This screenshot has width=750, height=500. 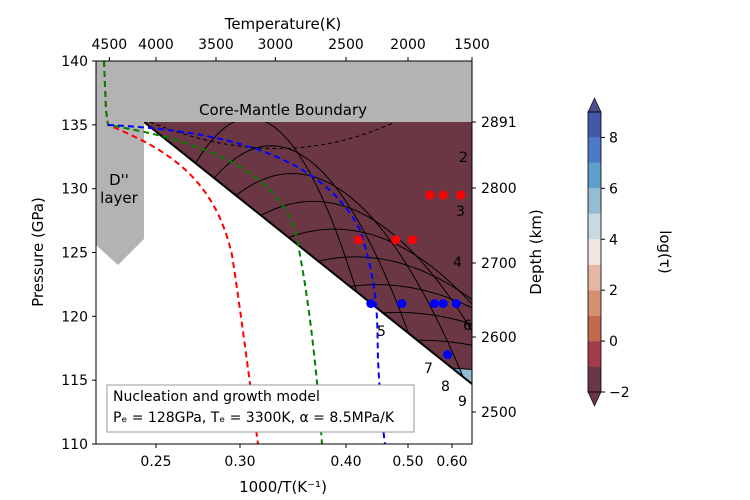 I want to click on y-axis-label: Pressure (GPa), so click(x=38, y=252).